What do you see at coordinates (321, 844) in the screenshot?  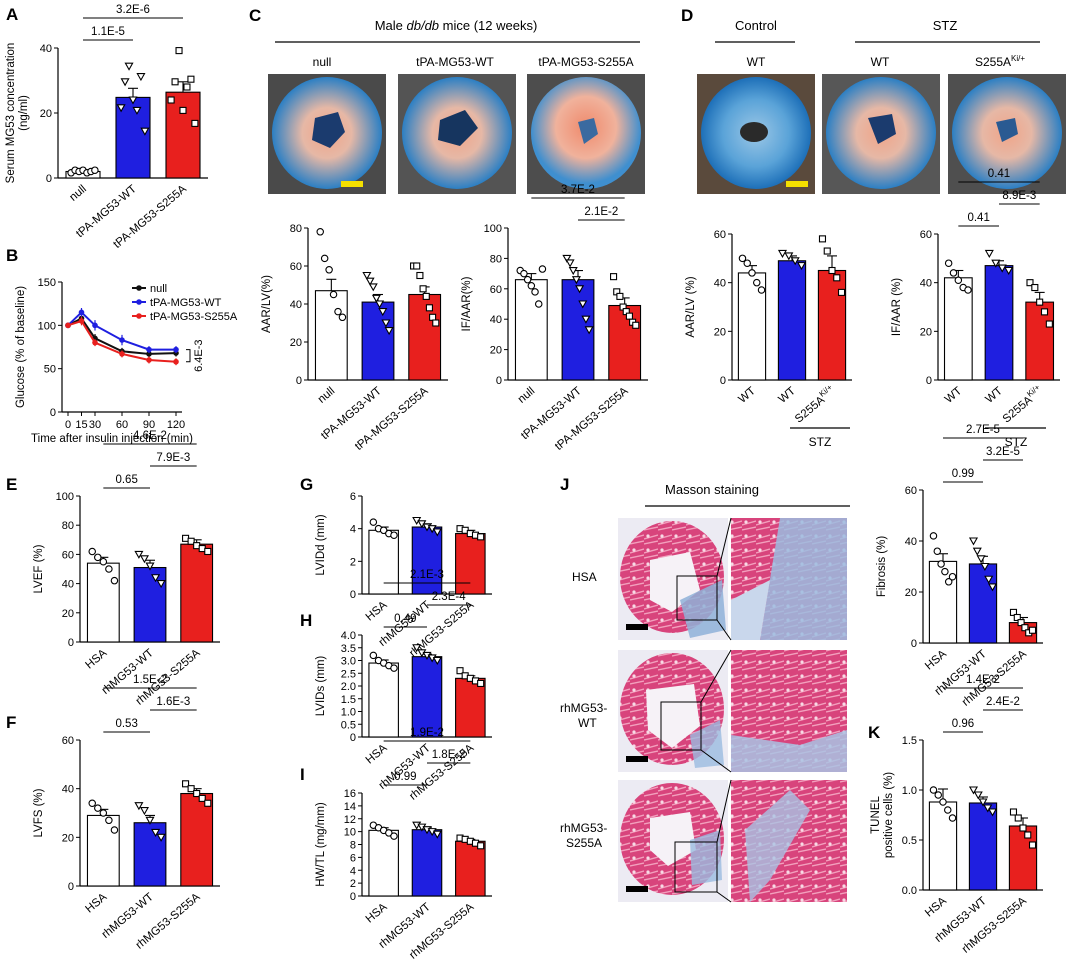 I see `y-axis-label: HW/TL (mg/mm)` at bounding box center [321, 844].